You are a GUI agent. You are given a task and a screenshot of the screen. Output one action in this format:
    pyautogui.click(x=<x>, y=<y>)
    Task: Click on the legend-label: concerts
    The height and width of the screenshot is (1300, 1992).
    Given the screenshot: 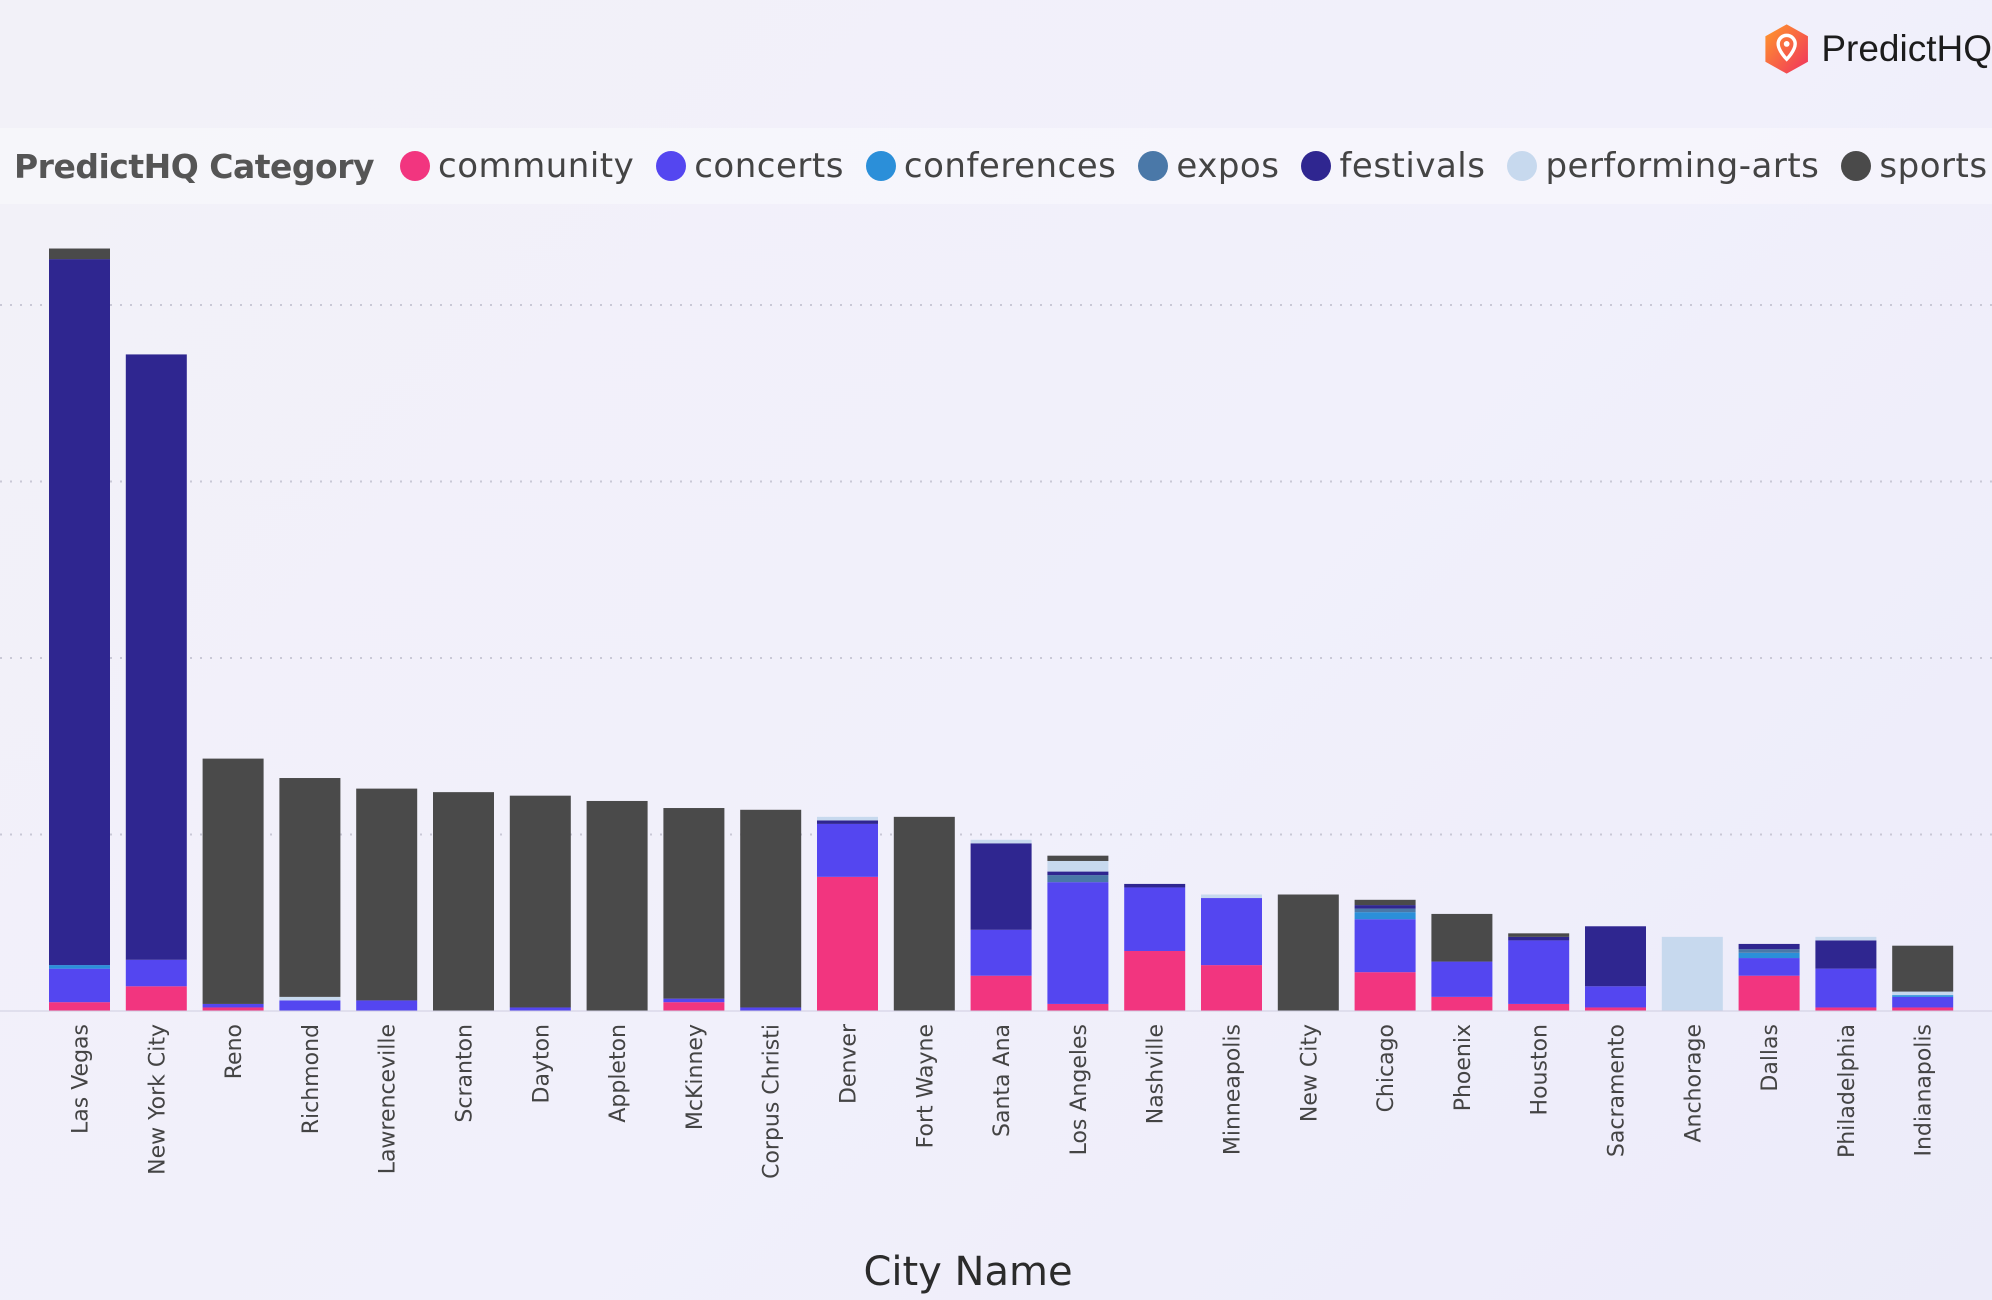 What is the action you would take?
    pyautogui.click(x=769, y=166)
    